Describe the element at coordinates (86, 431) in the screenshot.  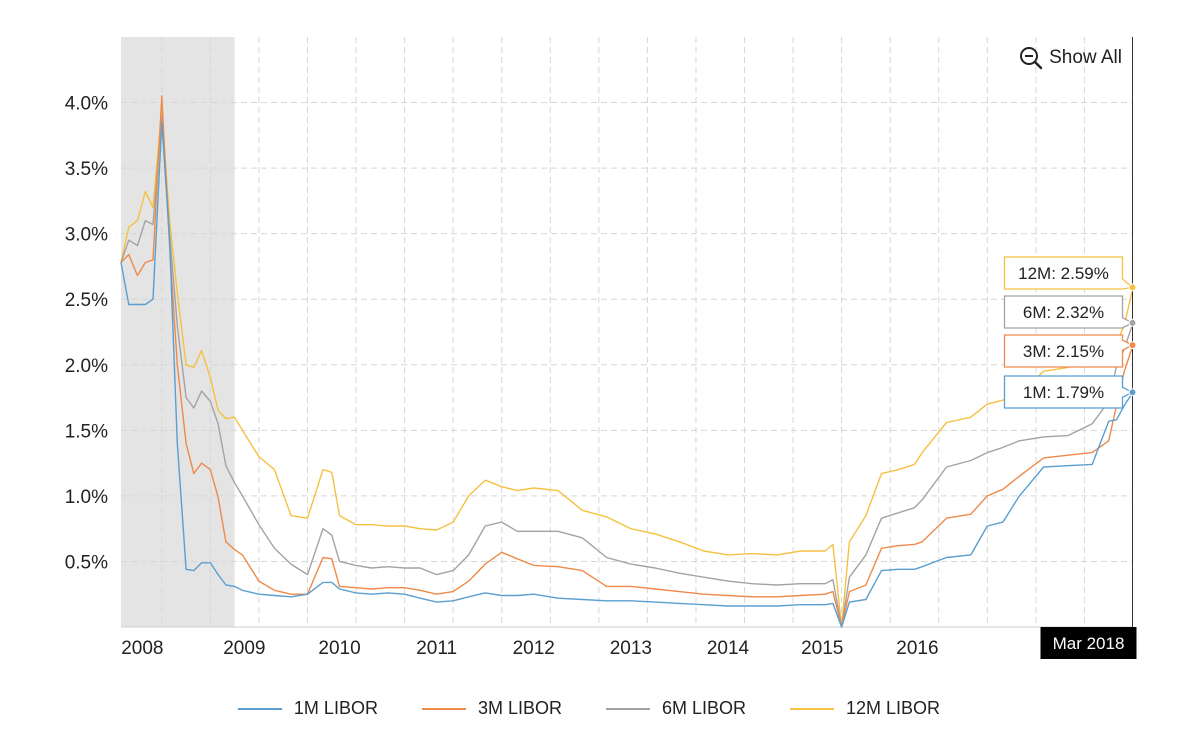
I see `y-tick-label: 1.5%` at that location.